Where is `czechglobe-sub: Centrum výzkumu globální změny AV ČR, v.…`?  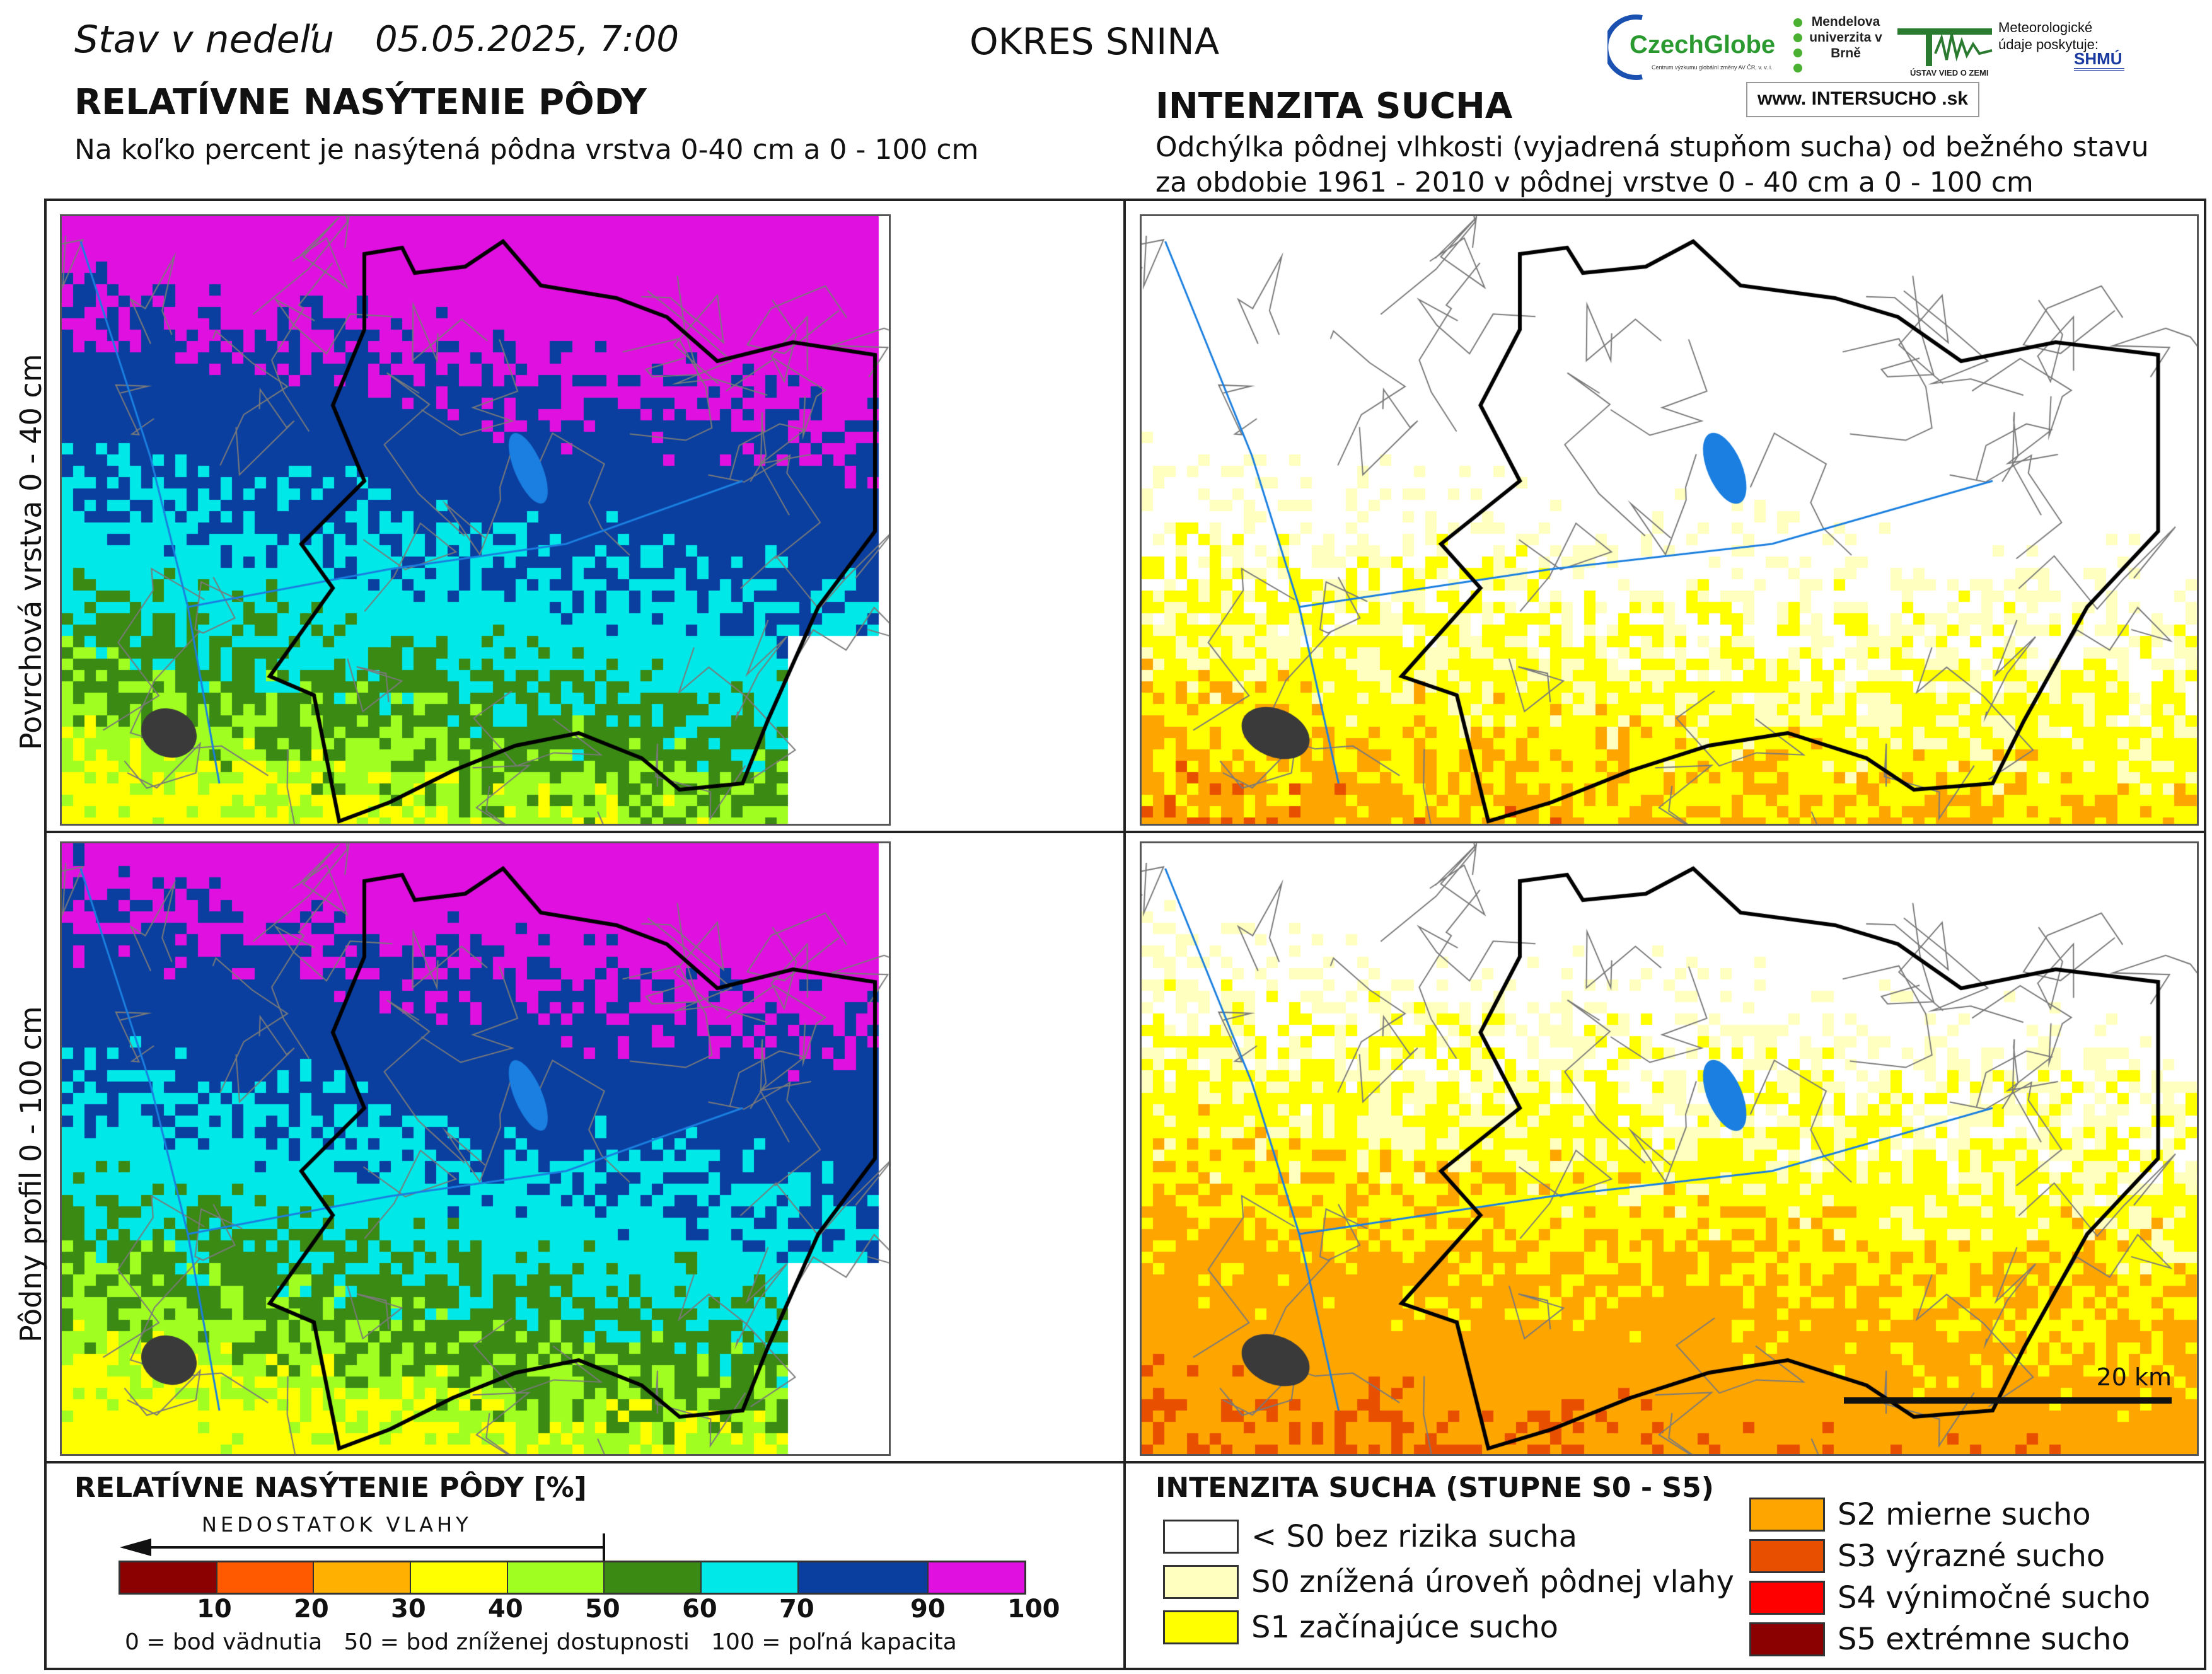 czechglobe-sub: Centrum výzkumu globální změny AV ČR, v.… is located at coordinates (1712, 67).